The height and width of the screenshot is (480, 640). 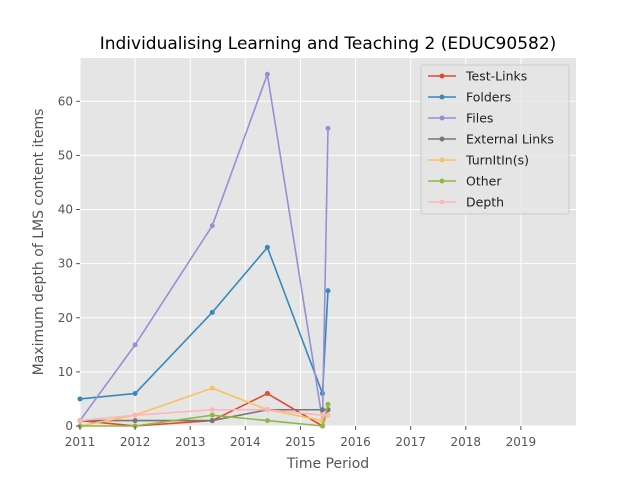 What do you see at coordinates (497, 160) in the screenshot?
I see `legend-label: TurnItIn(s)` at bounding box center [497, 160].